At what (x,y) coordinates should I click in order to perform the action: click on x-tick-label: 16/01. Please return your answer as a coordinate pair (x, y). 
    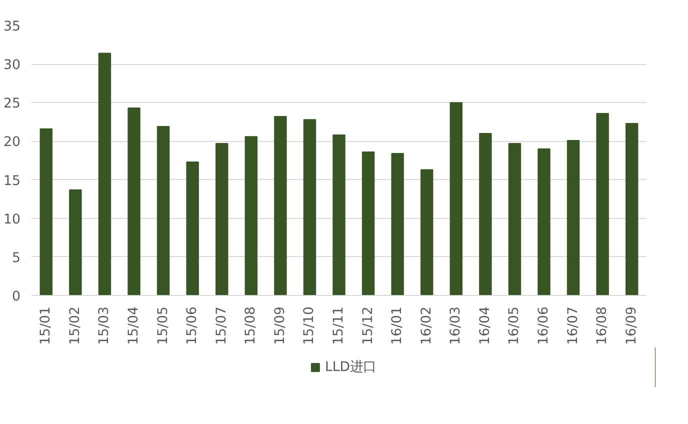
    Looking at the image, I should click on (398, 325).